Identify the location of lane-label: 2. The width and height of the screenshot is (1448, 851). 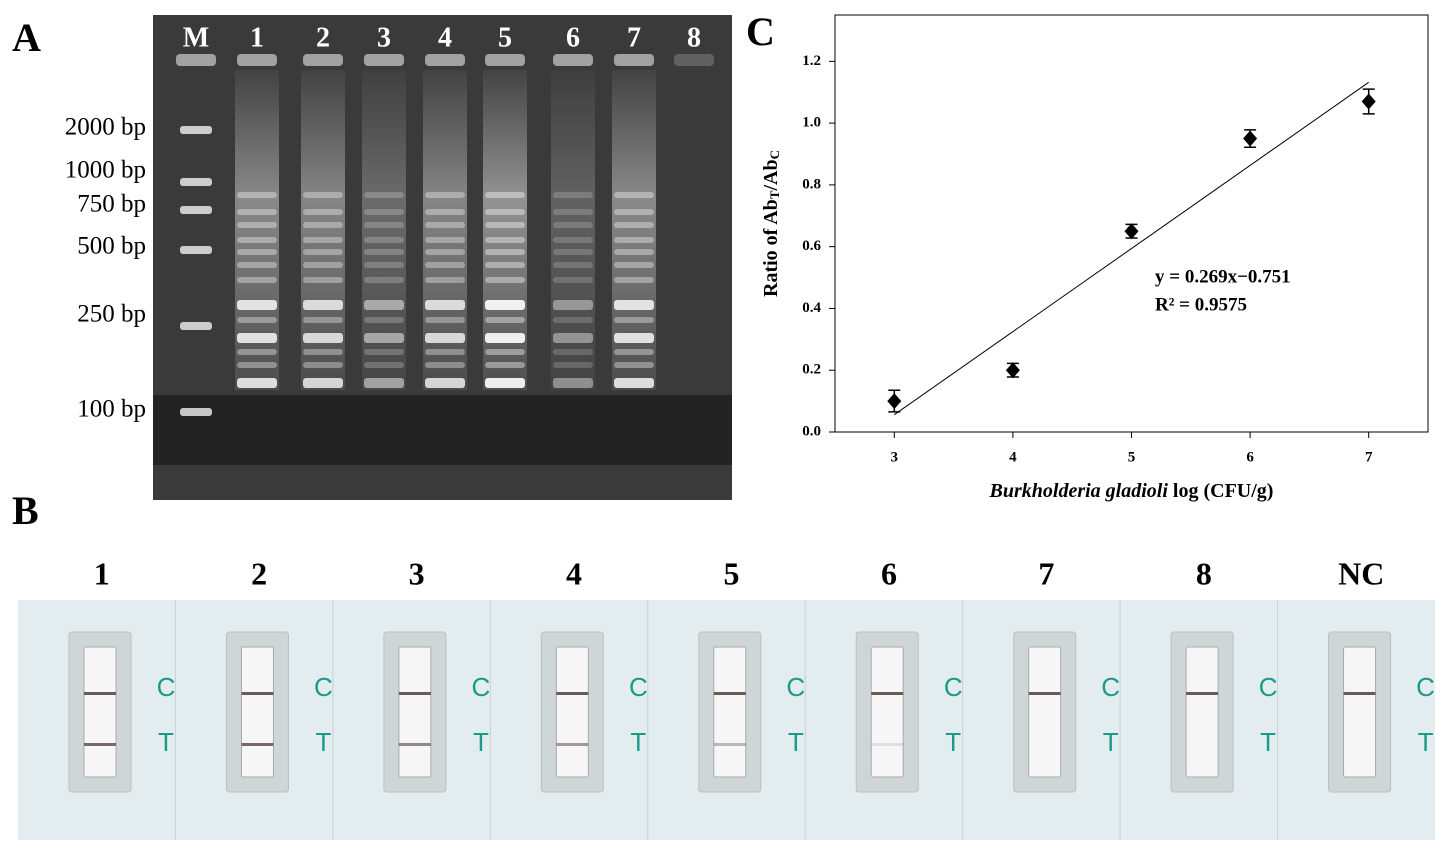
(323, 37).